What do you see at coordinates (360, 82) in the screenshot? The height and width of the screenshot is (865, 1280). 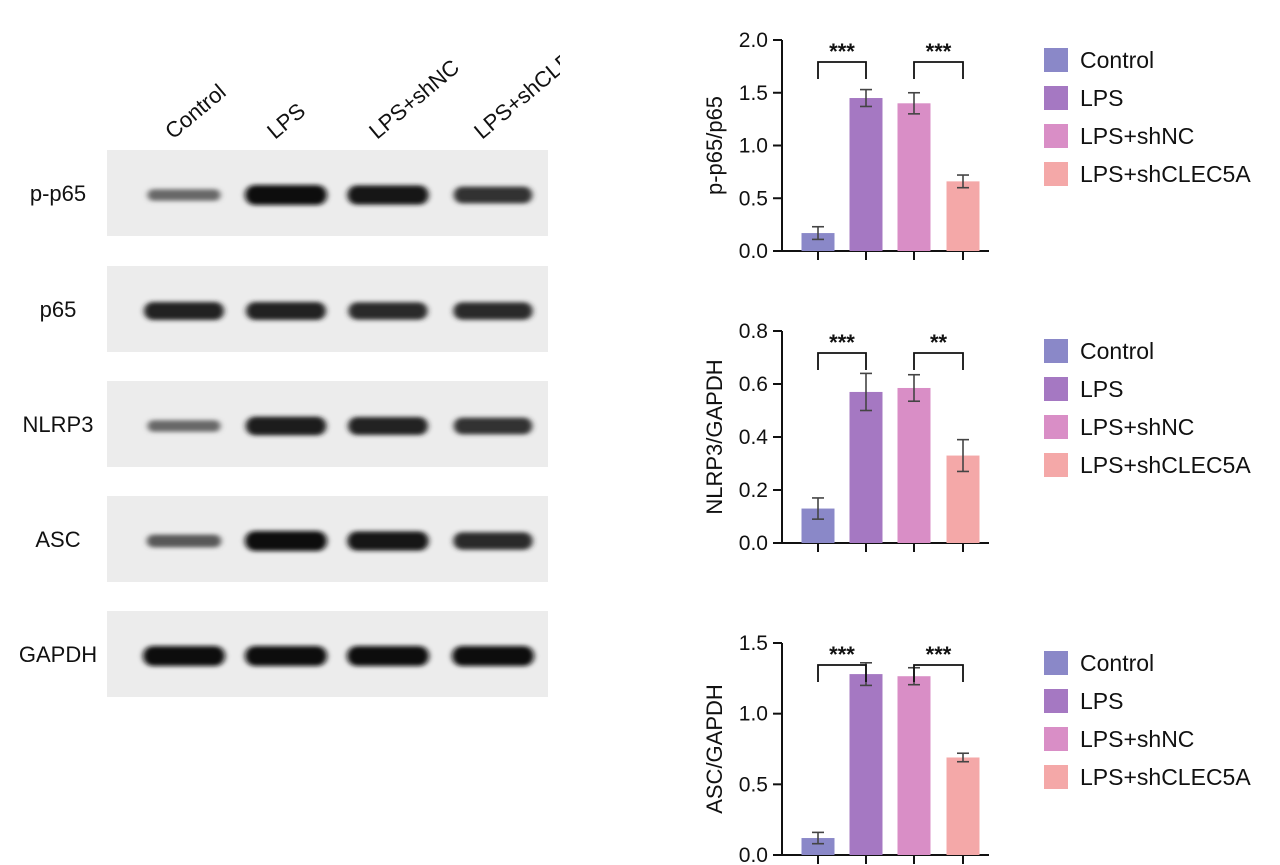 I see `lane-labels: Control LPS LPS+shNC LPS+shCLEC5A` at bounding box center [360, 82].